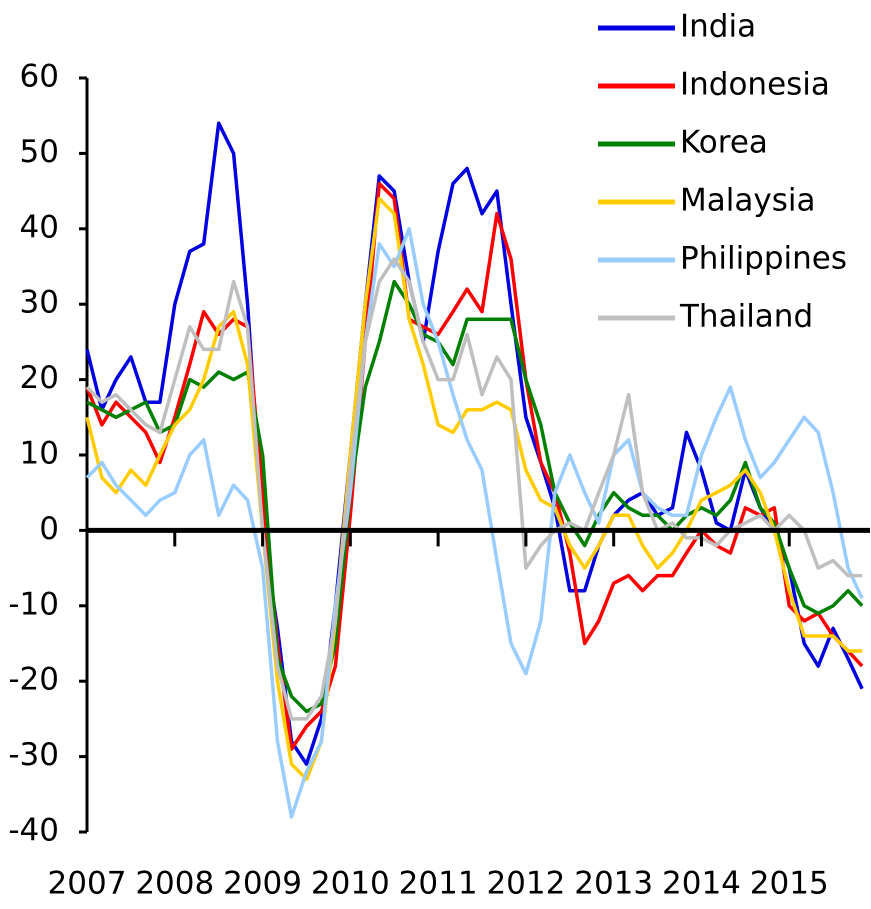  Describe the element at coordinates (763, 259) in the screenshot. I see `legend-label: Philippines` at that location.